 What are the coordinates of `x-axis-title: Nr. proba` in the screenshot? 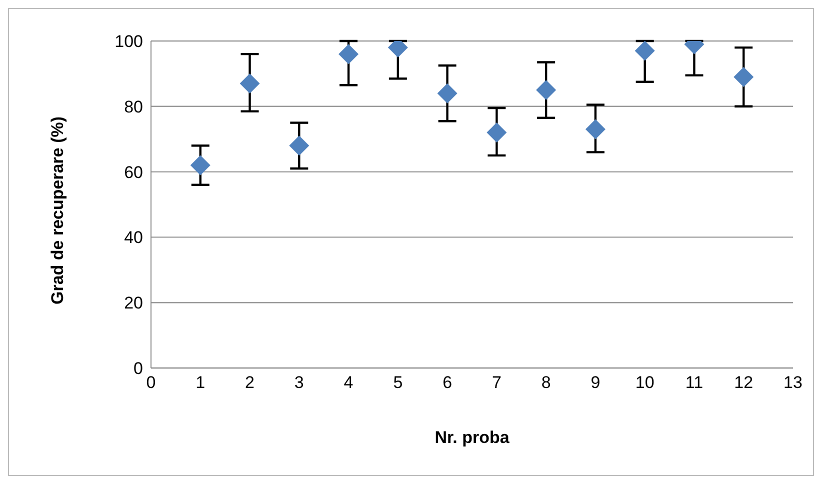 It's located at (472, 437).